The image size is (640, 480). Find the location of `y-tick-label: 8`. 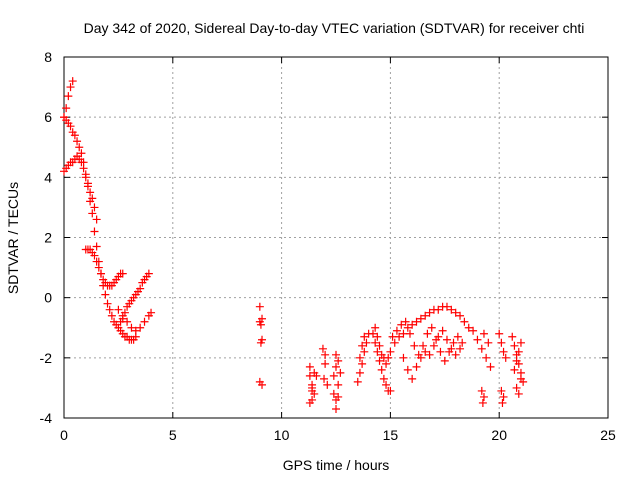

y-tick-label: 8 is located at coordinates (48, 57).